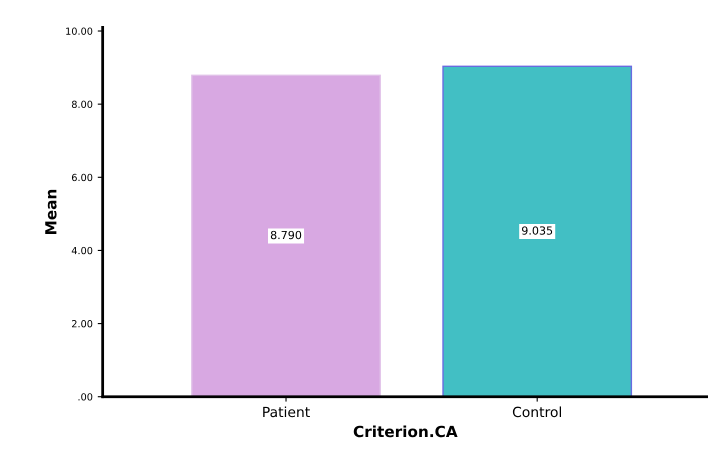 This screenshot has height=456, width=708. What do you see at coordinates (82, 178) in the screenshot?
I see `y-tick-label: 6.00` at bounding box center [82, 178].